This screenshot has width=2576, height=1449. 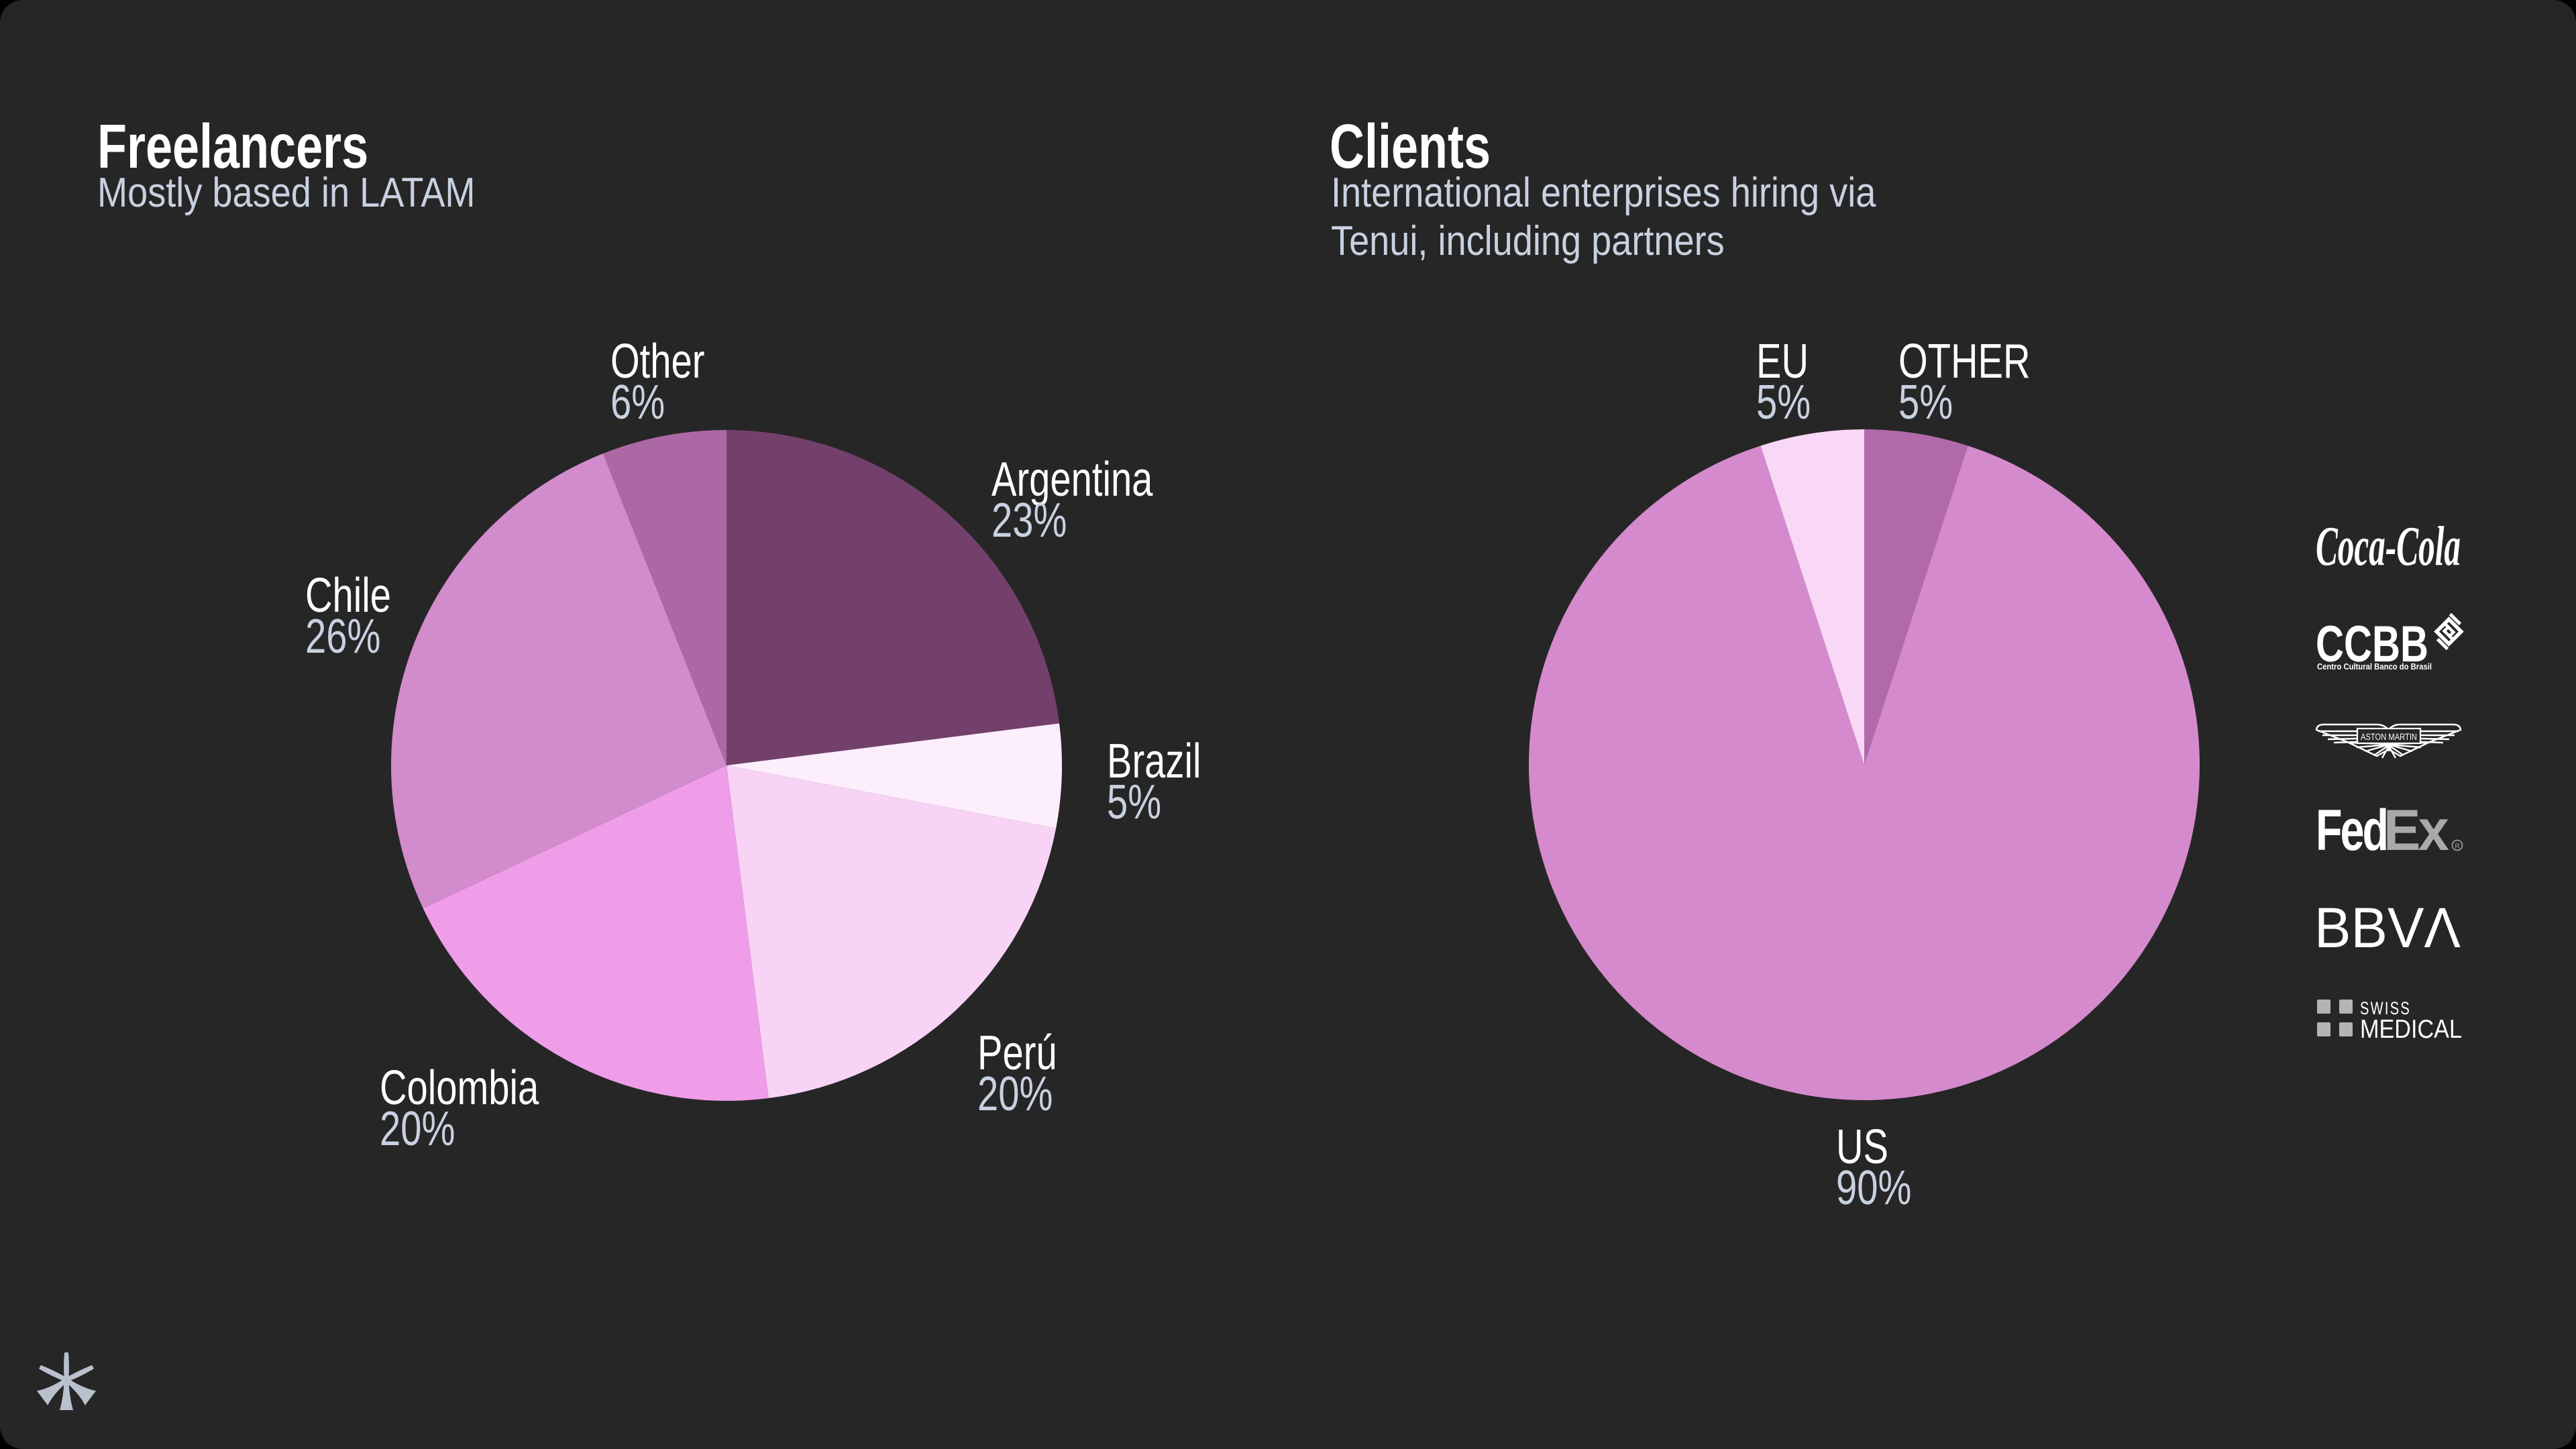 I want to click on svg-text: BBVΛ, so click(x=2387, y=927).